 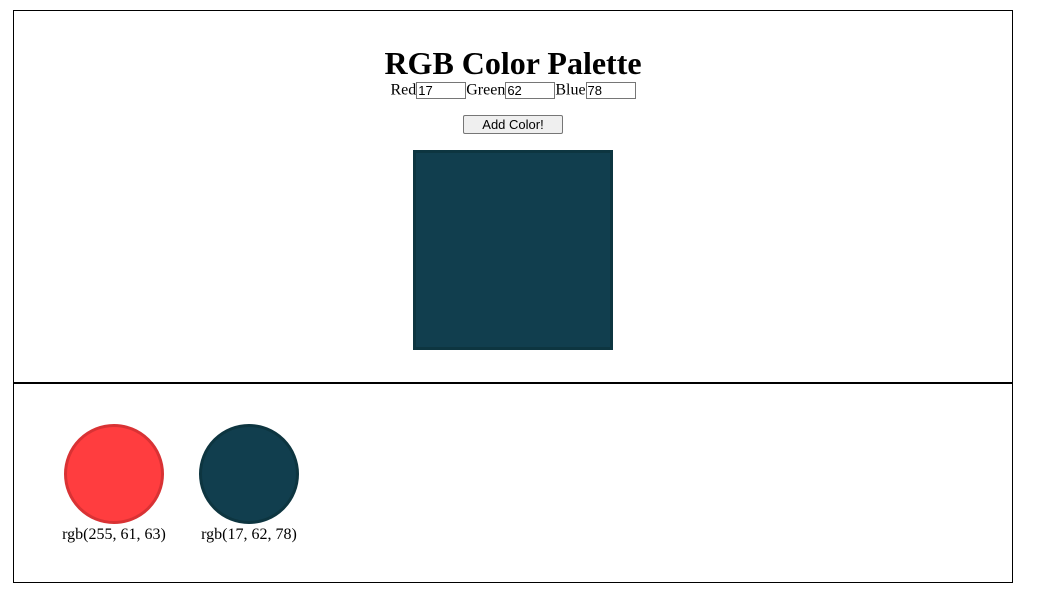 What do you see at coordinates (513, 63) in the screenshot?
I see `page-title: RGB Color Palette` at bounding box center [513, 63].